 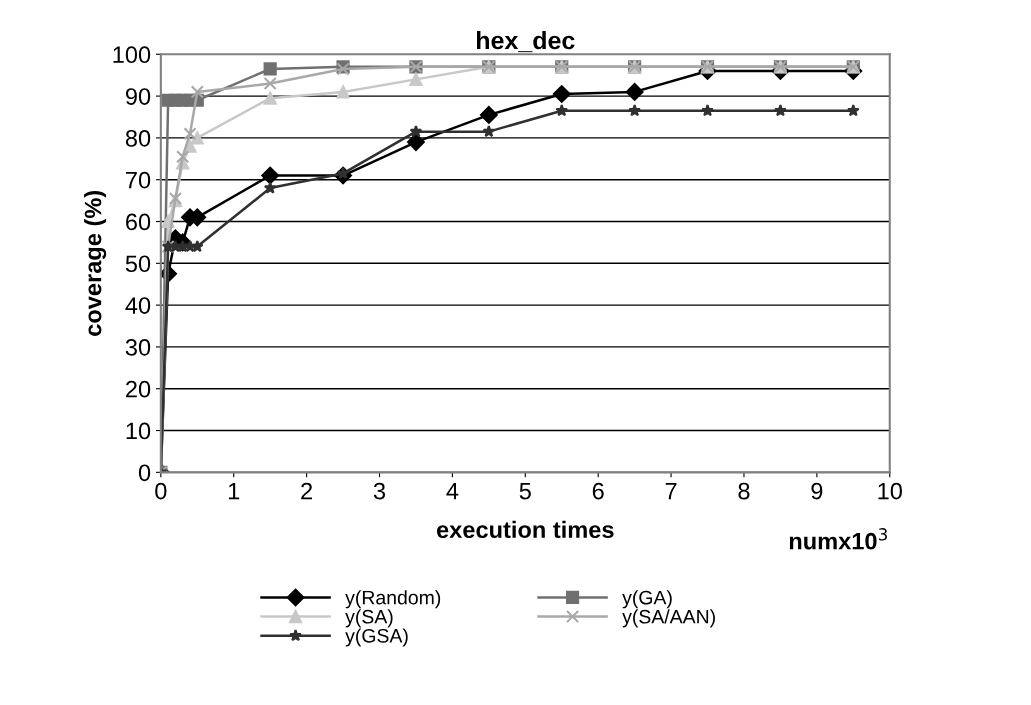 What do you see at coordinates (393, 599) in the screenshot?
I see `legend-label: y(Random)` at bounding box center [393, 599].